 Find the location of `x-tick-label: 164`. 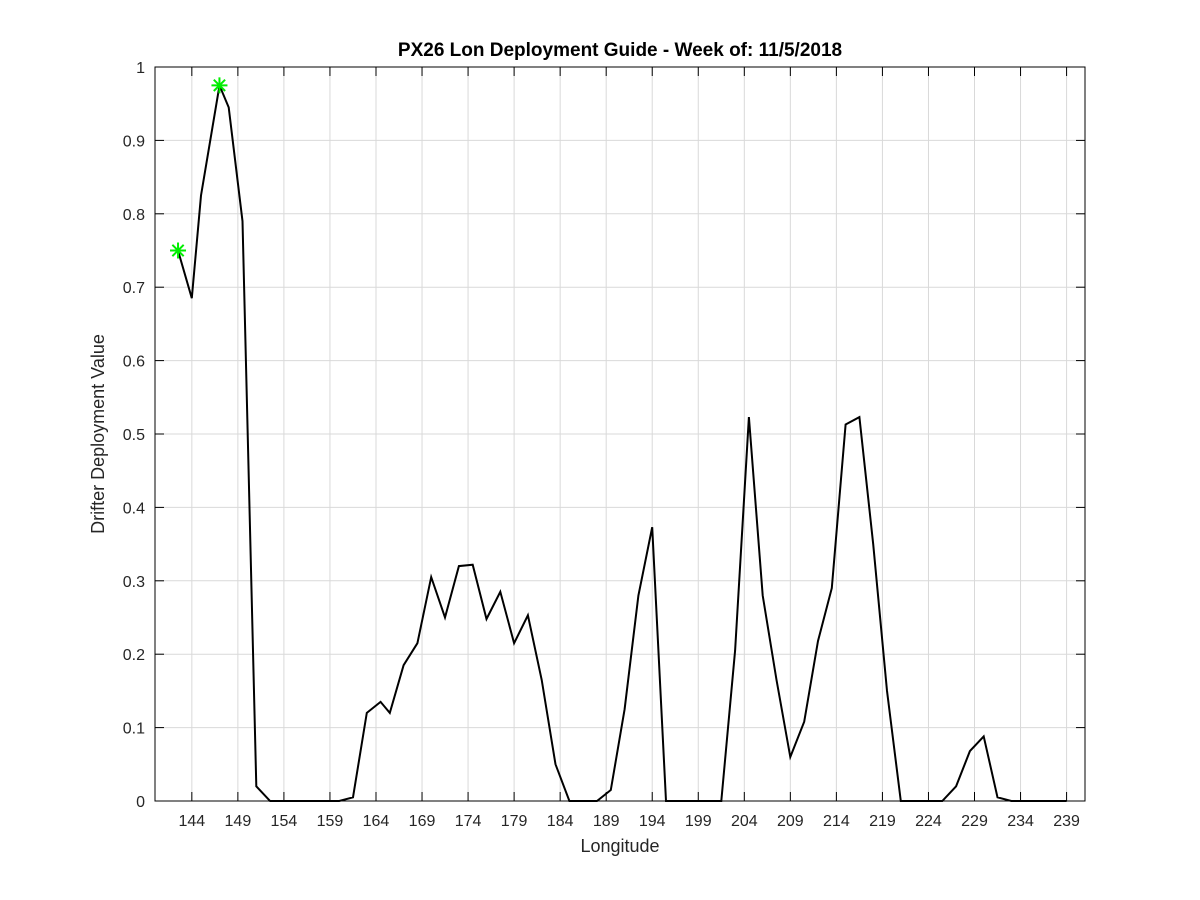

x-tick-label: 164 is located at coordinates (376, 821).